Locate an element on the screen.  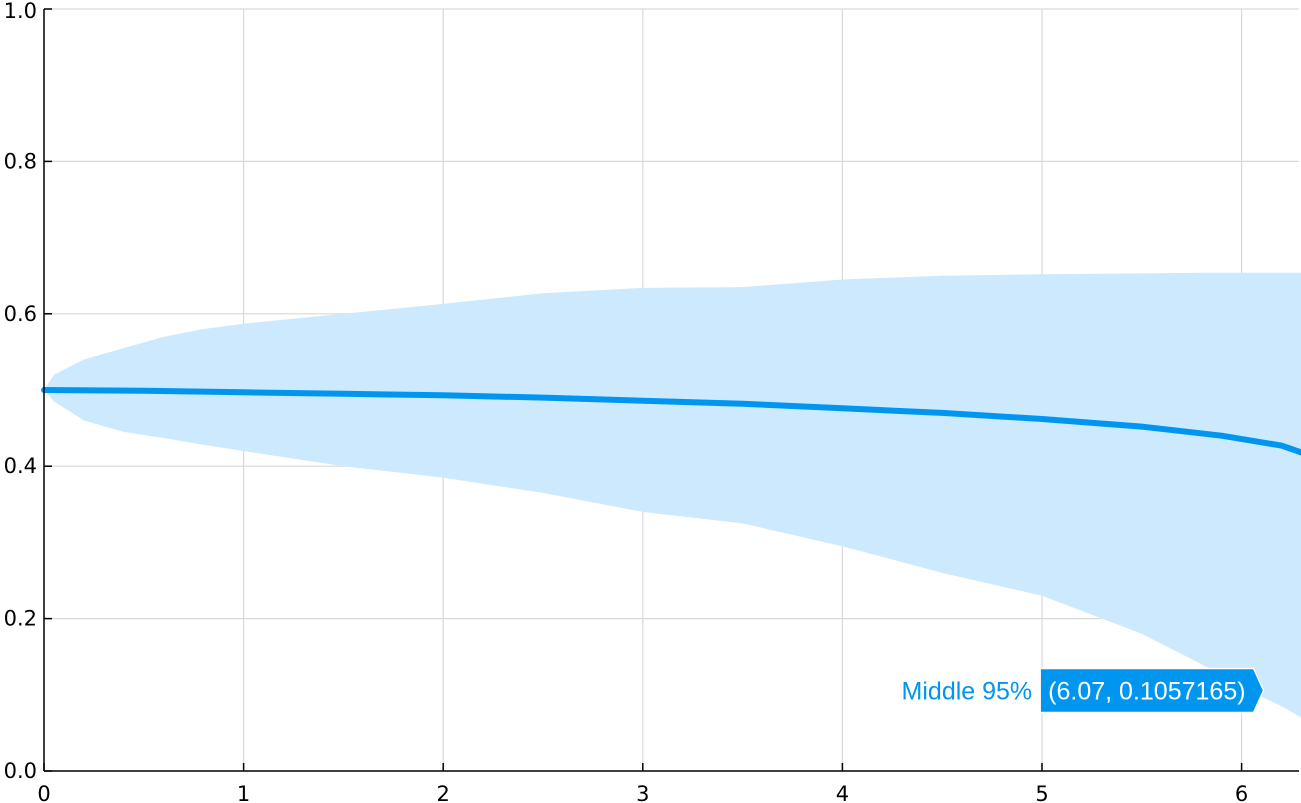
y-tick-label: 0.8 is located at coordinates (20, 161).